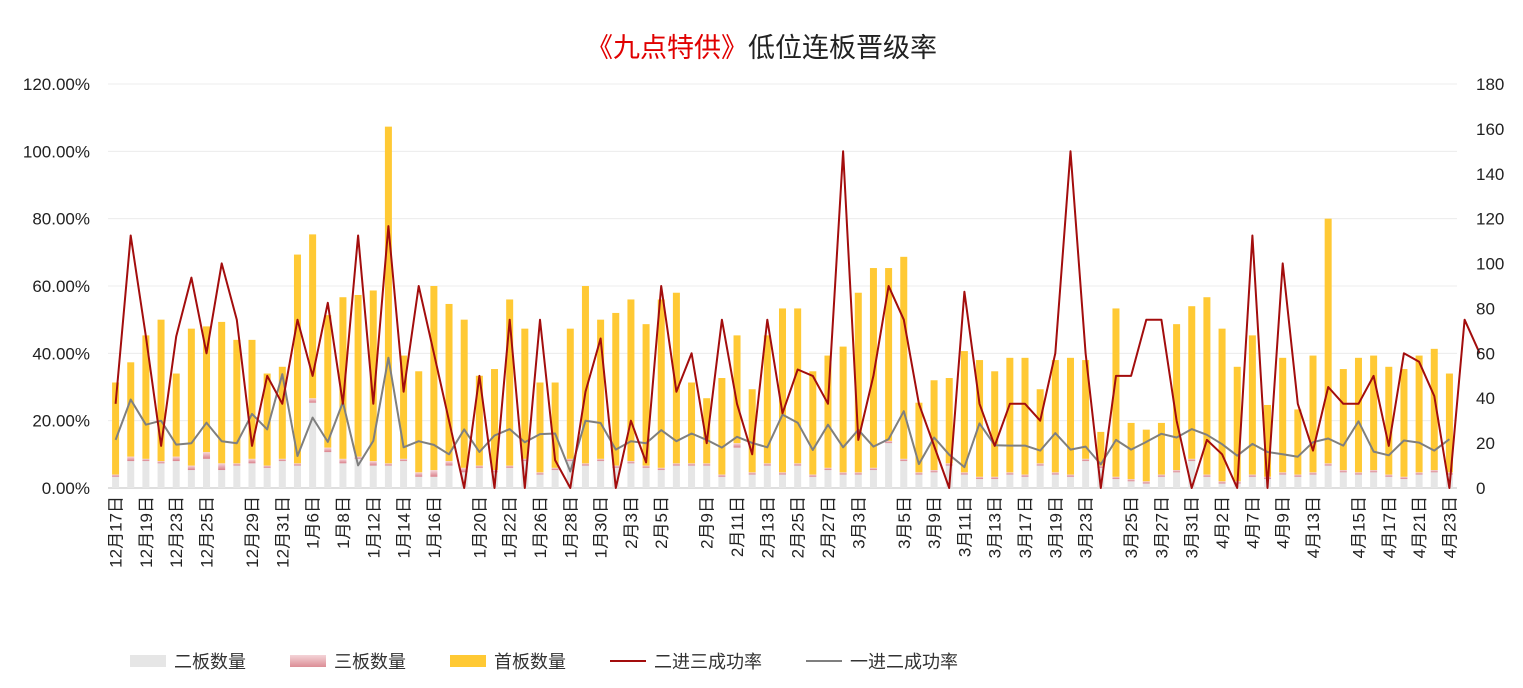 The height and width of the screenshot is (688, 1523). What do you see at coordinates (737, 526) in the screenshot?
I see `x-tick-label: 2月11日` at bounding box center [737, 526].